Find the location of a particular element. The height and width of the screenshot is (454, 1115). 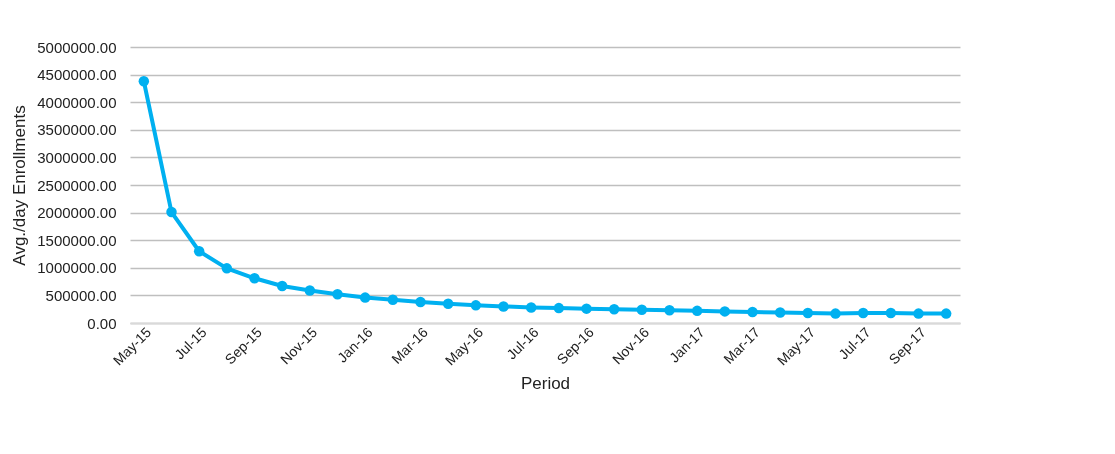

y-tick-label: 5000000.00 is located at coordinates (77, 47).